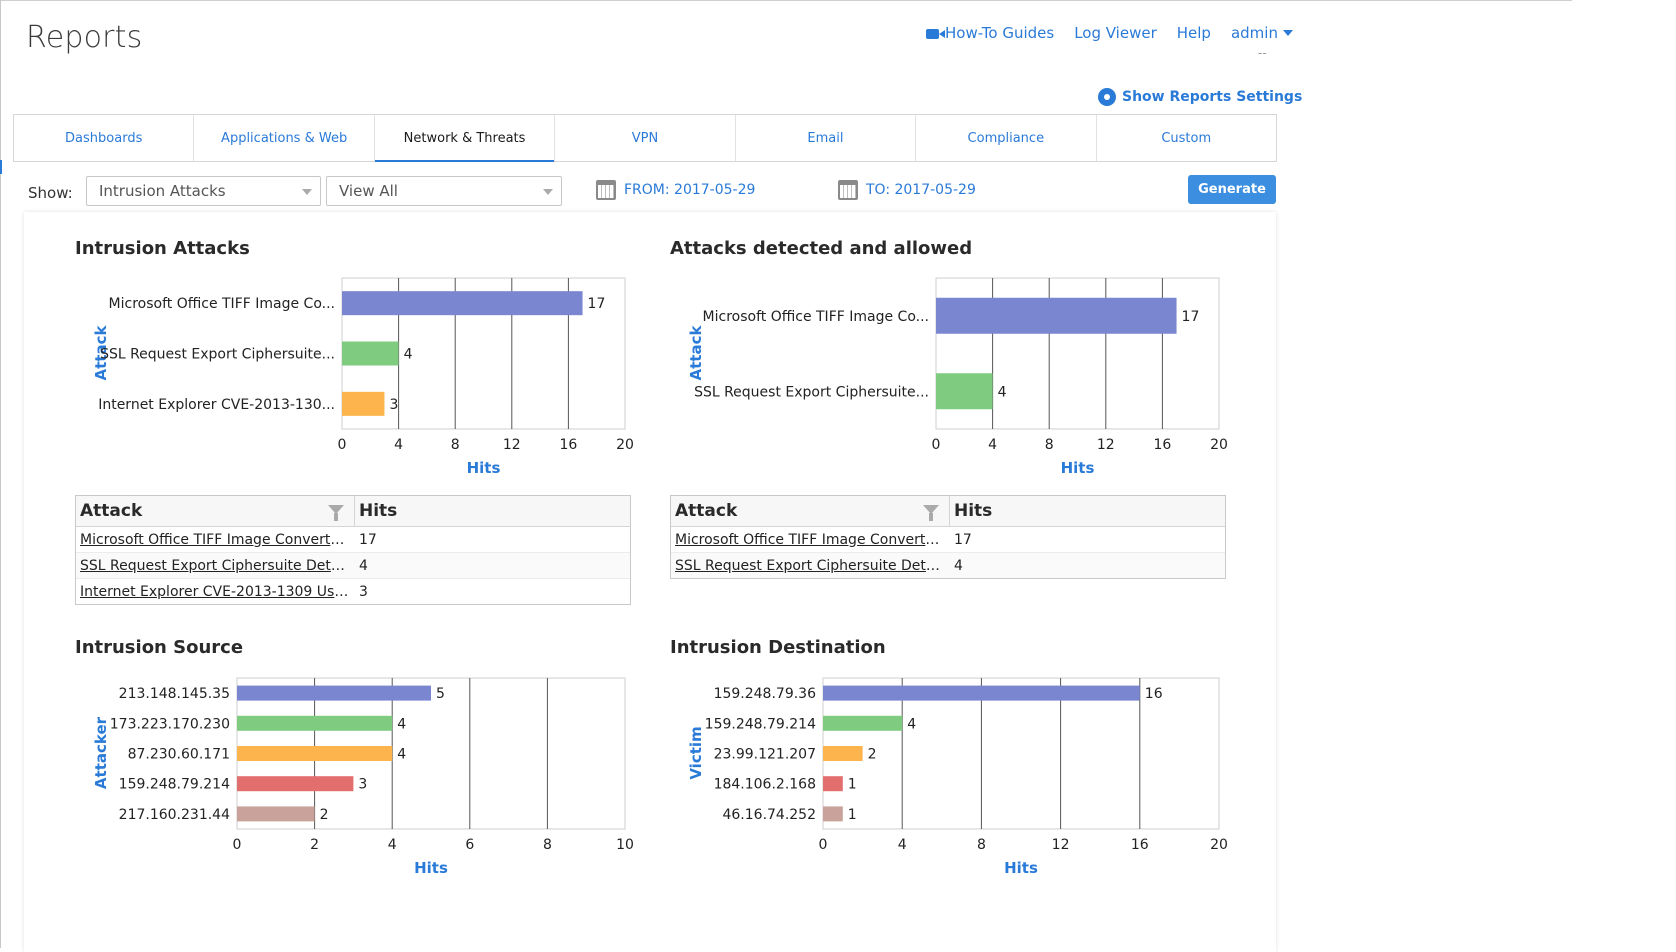  I want to click on tab-custom: Custom, so click(1186, 138).